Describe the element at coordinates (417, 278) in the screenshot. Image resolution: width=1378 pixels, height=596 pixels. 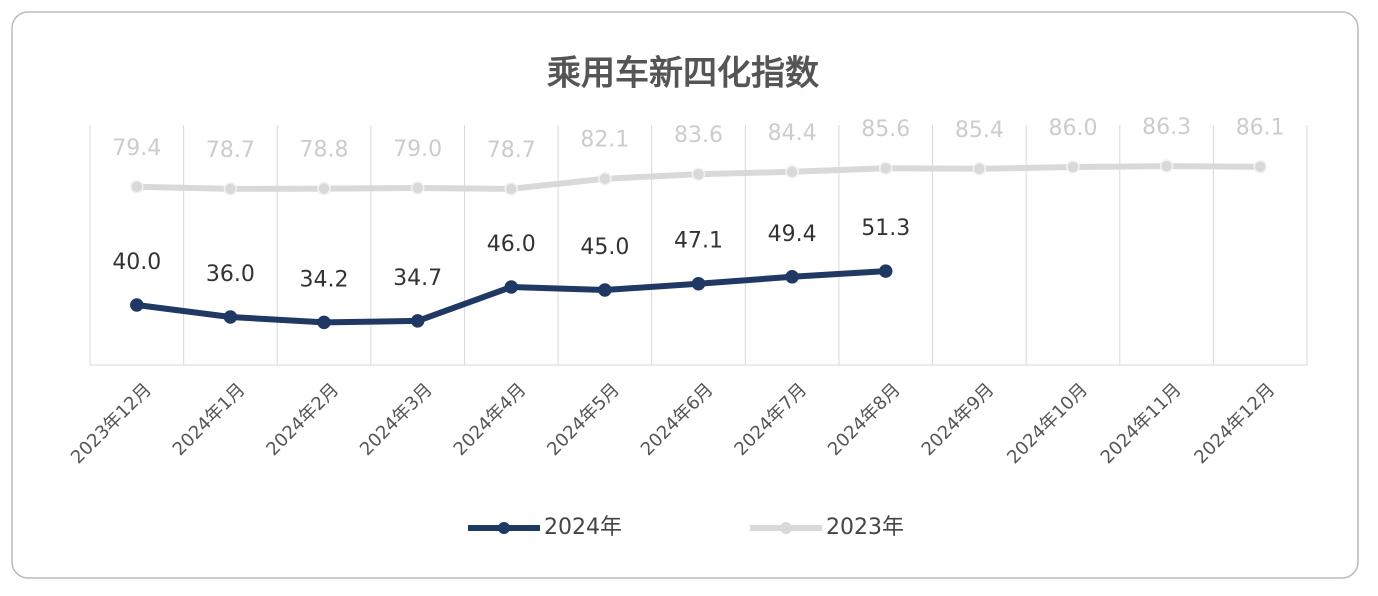
I see `data-label: 34.7` at that location.